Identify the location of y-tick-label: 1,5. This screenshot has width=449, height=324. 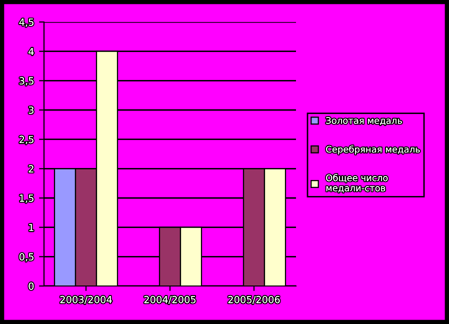
(27, 198).